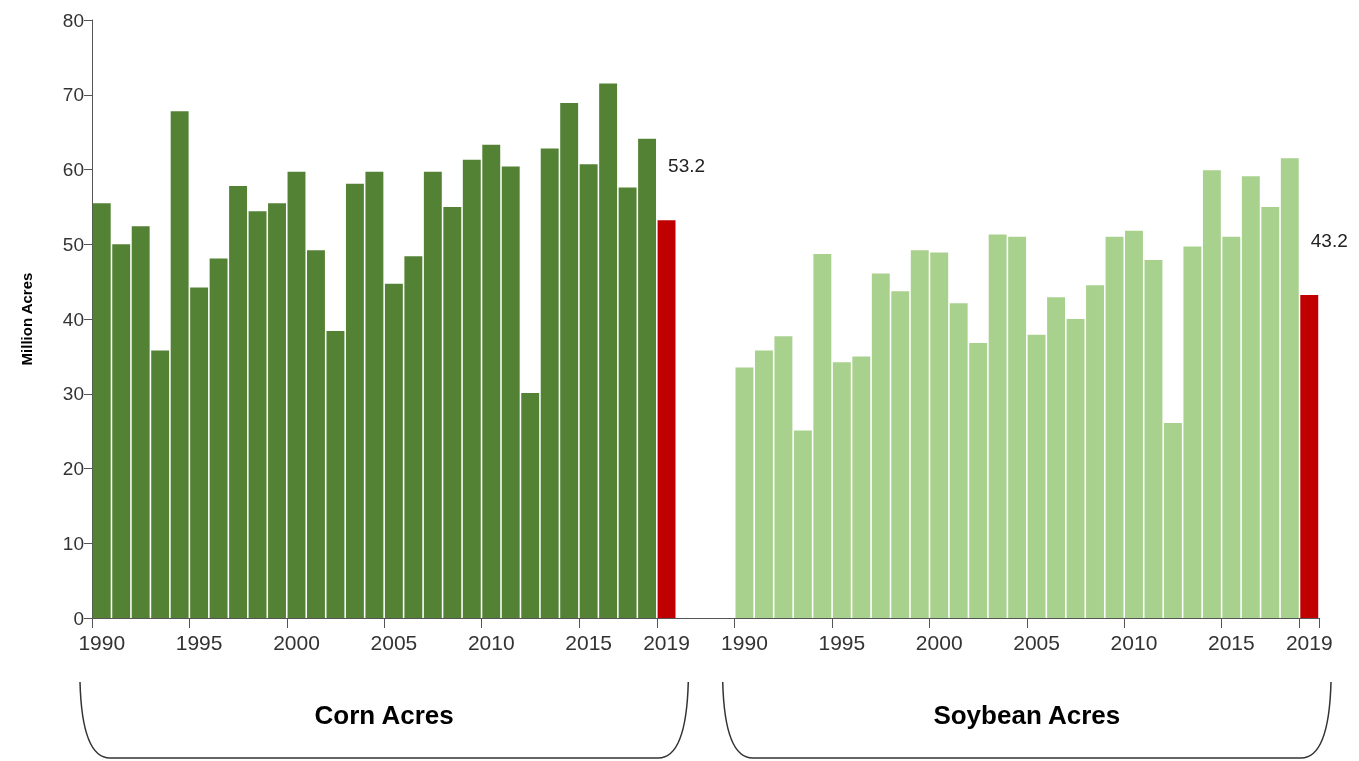 This screenshot has width=1359, height=761. What do you see at coordinates (73, 169) in the screenshot?
I see `y-tick-label: 60` at bounding box center [73, 169].